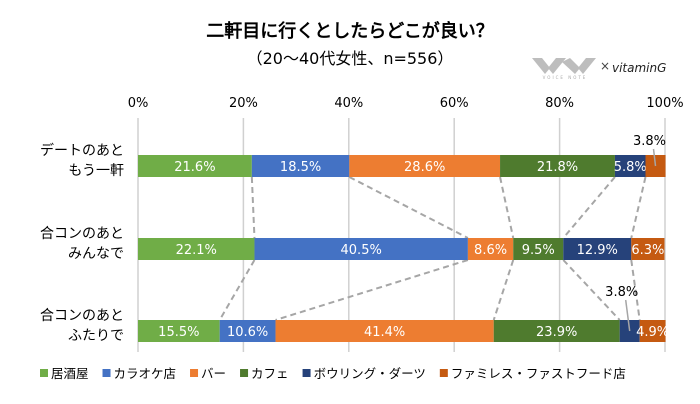 The image size is (700, 404). What do you see at coordinates (70, 373) in the screenshot?
I see `legend-label: 居酒屋` at bounding box center [70, 373].